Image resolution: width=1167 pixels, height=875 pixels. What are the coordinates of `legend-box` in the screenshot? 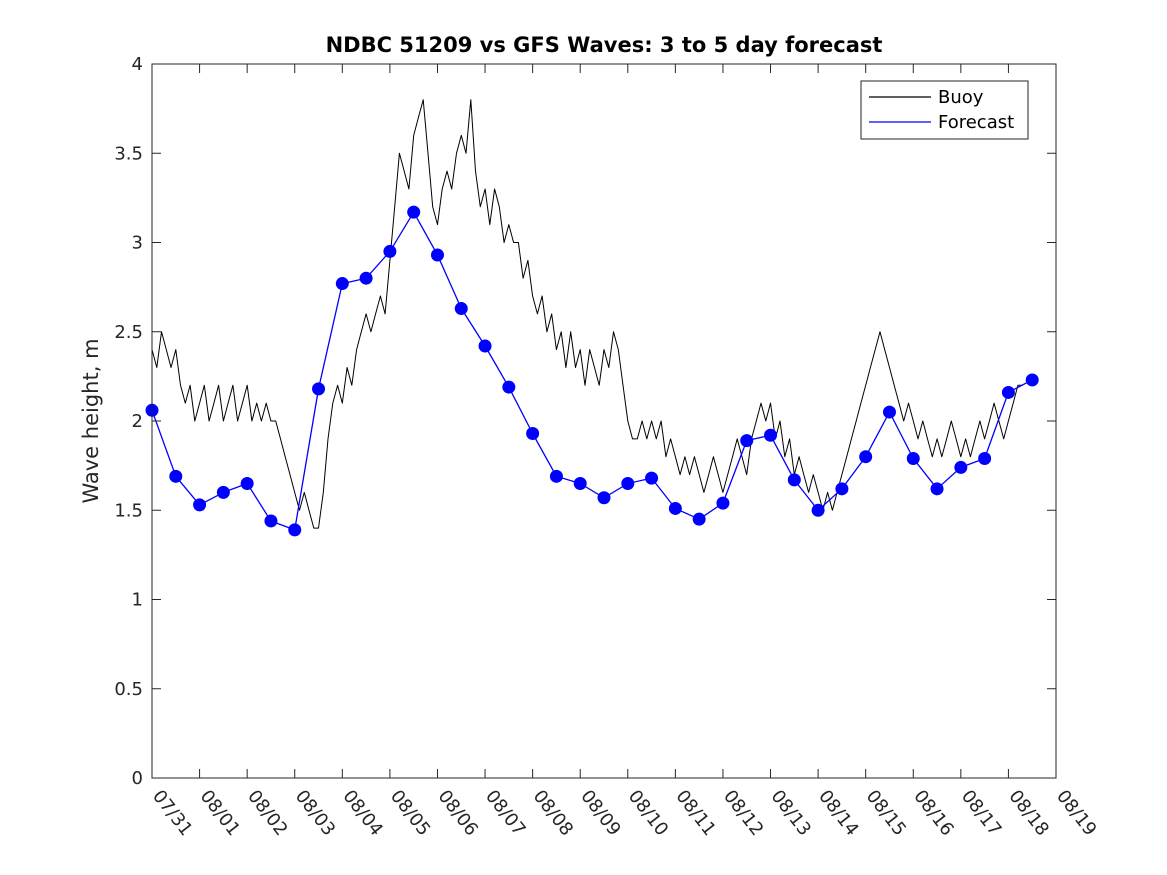 It's located at (944, 110).